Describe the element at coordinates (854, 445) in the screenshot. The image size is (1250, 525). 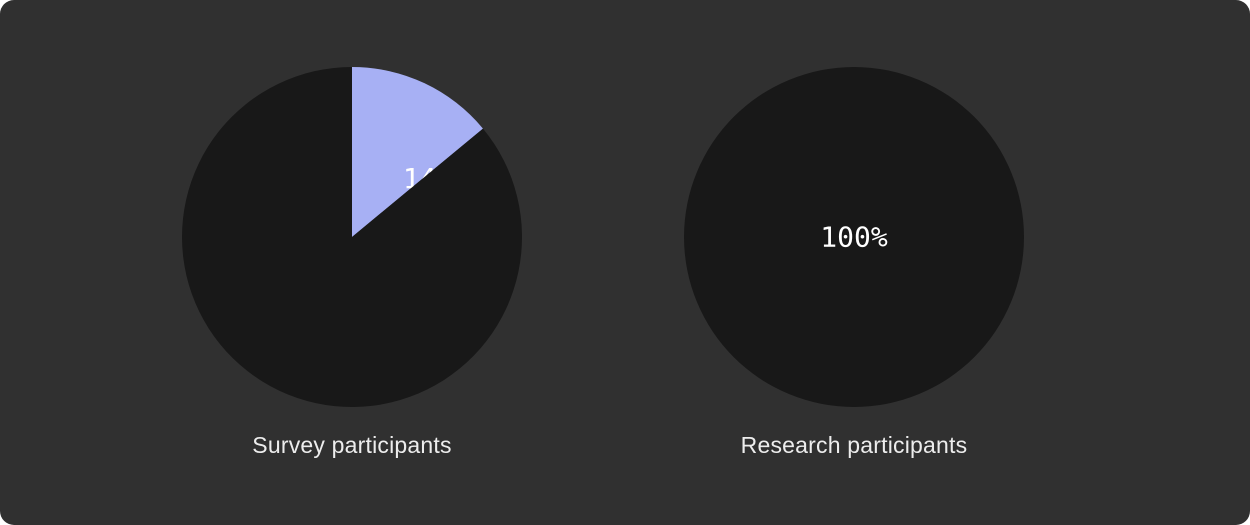
I see `research-caption: Research participants` at that location.